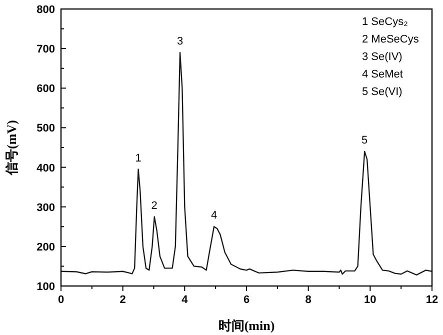 Image resolution: width=443 pixels, height=335 pixels. What do you see at coordinates (138, 158) in the screenshot?
I see `annotation: 1` at bounding box center [138, 158].